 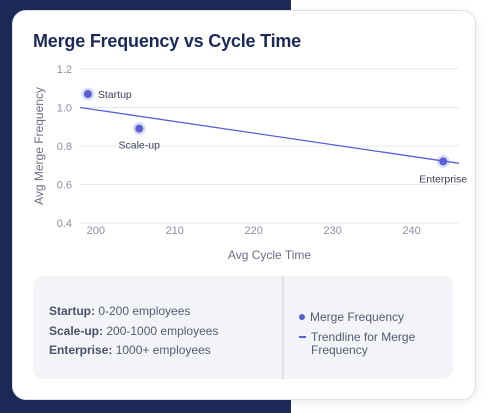 I want to click on line-marker-icon, so click(x=302, y=337).